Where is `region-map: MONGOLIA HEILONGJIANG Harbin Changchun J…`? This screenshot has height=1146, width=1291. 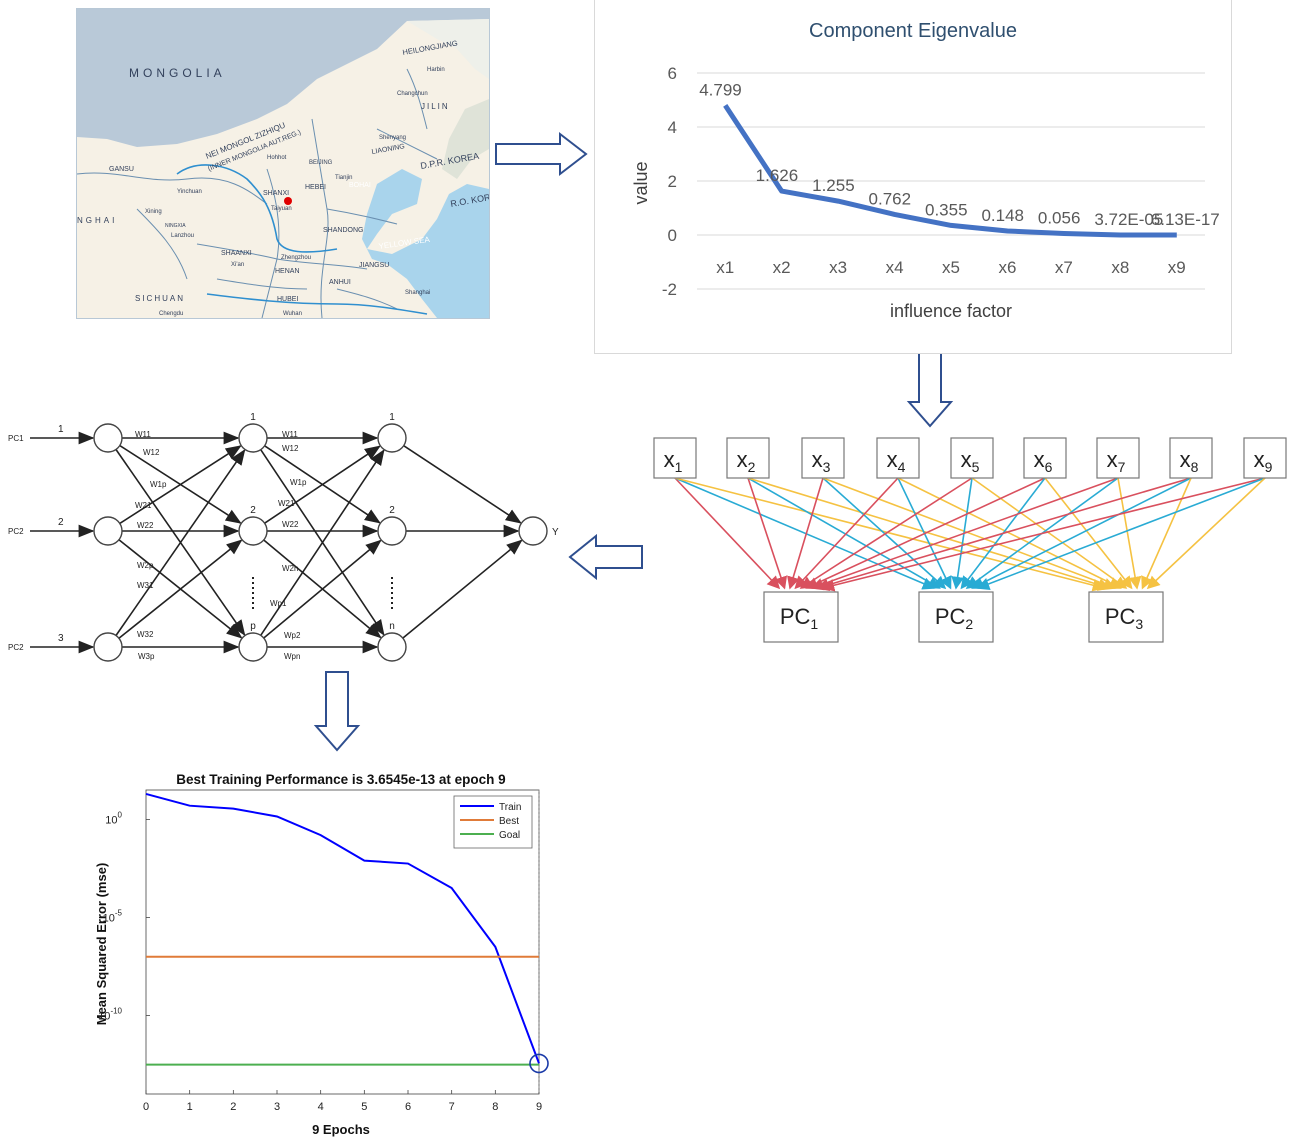
region-map: MONGOLIA HEILONGJIANG Harbin Changchun J… is located at coordinates (283, 163).